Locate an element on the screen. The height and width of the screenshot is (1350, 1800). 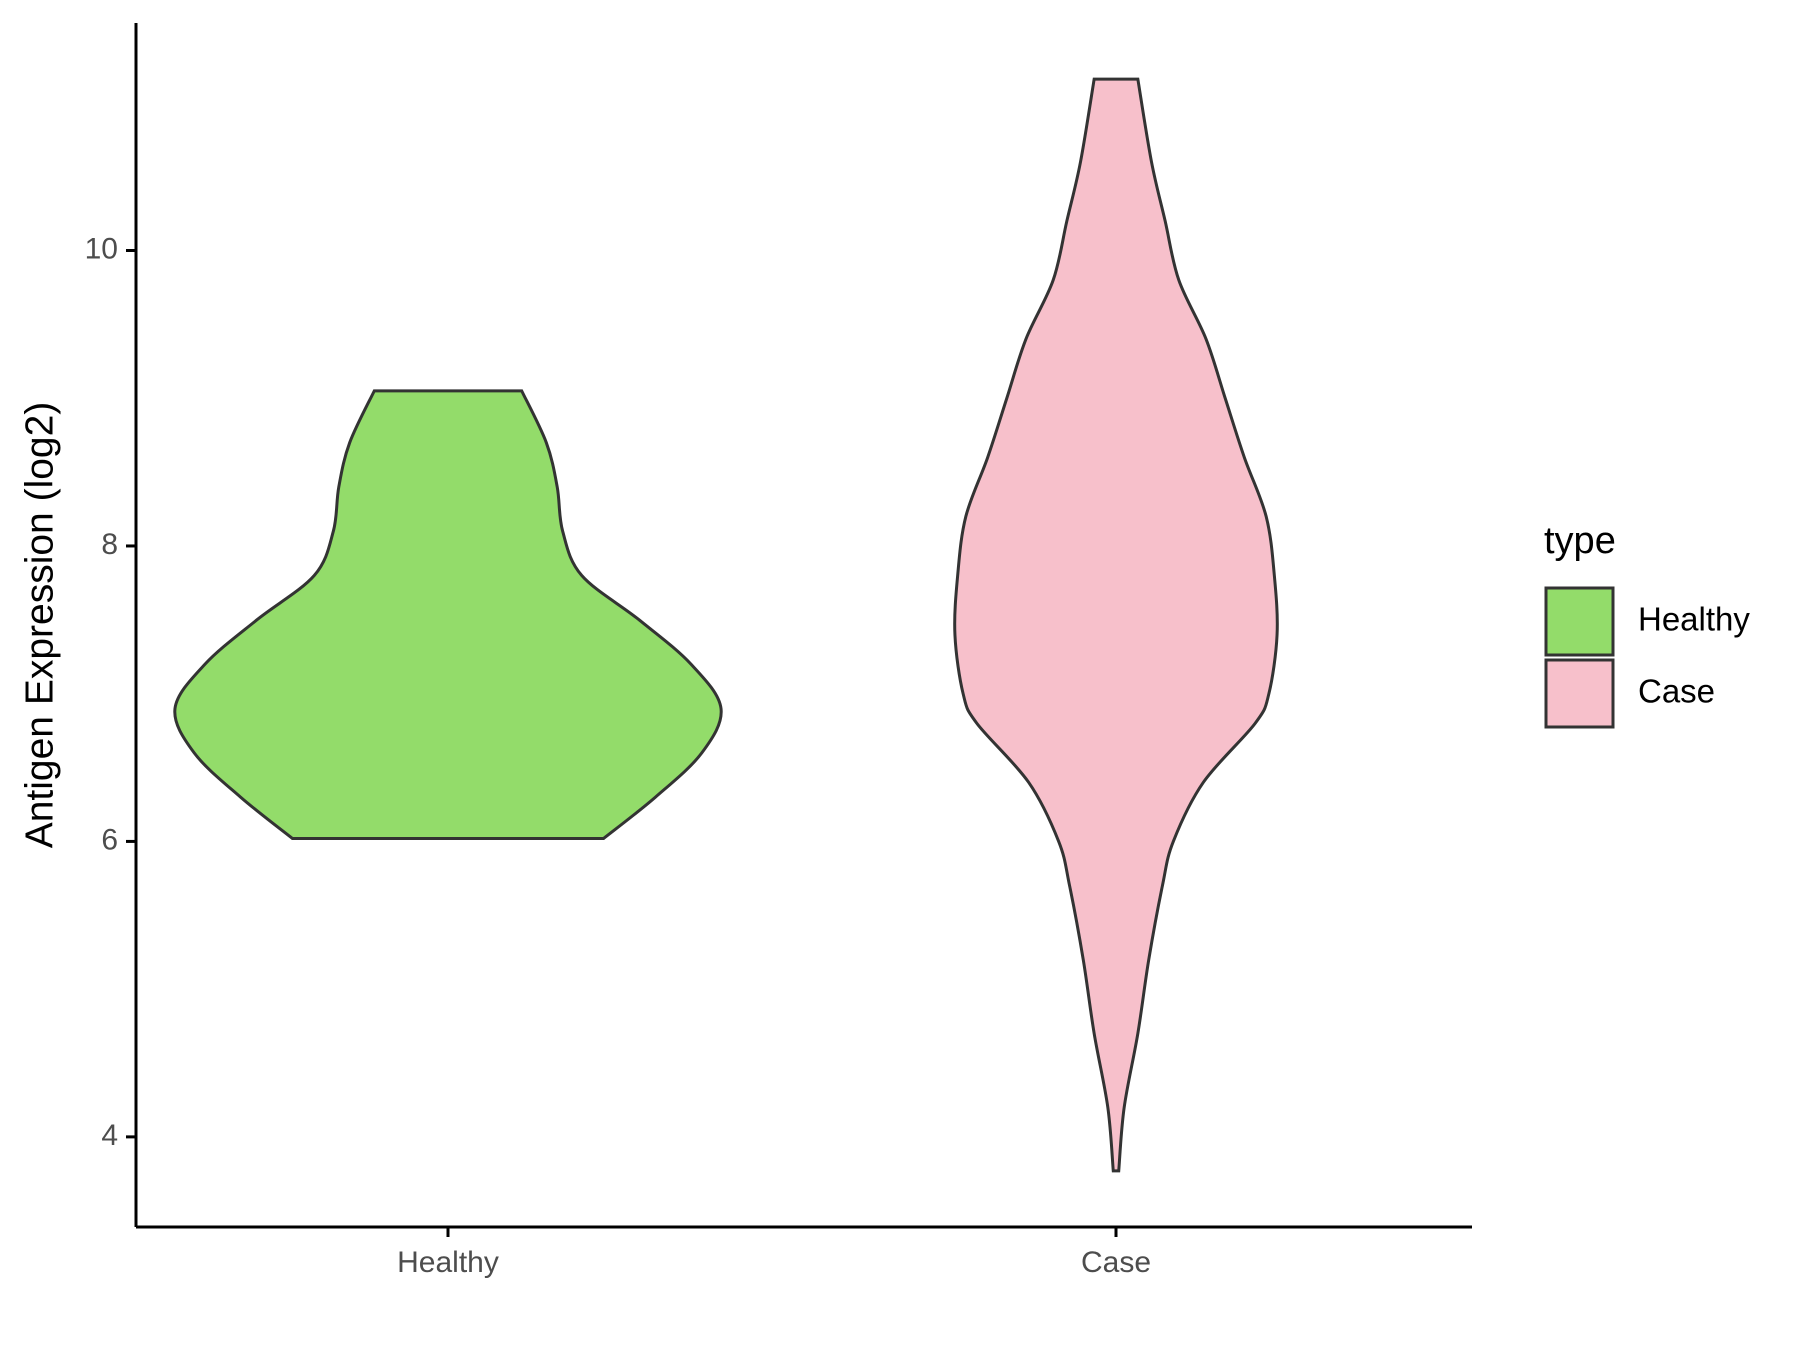
y-tick-label: 4 is located at coordinates (109, 1135).